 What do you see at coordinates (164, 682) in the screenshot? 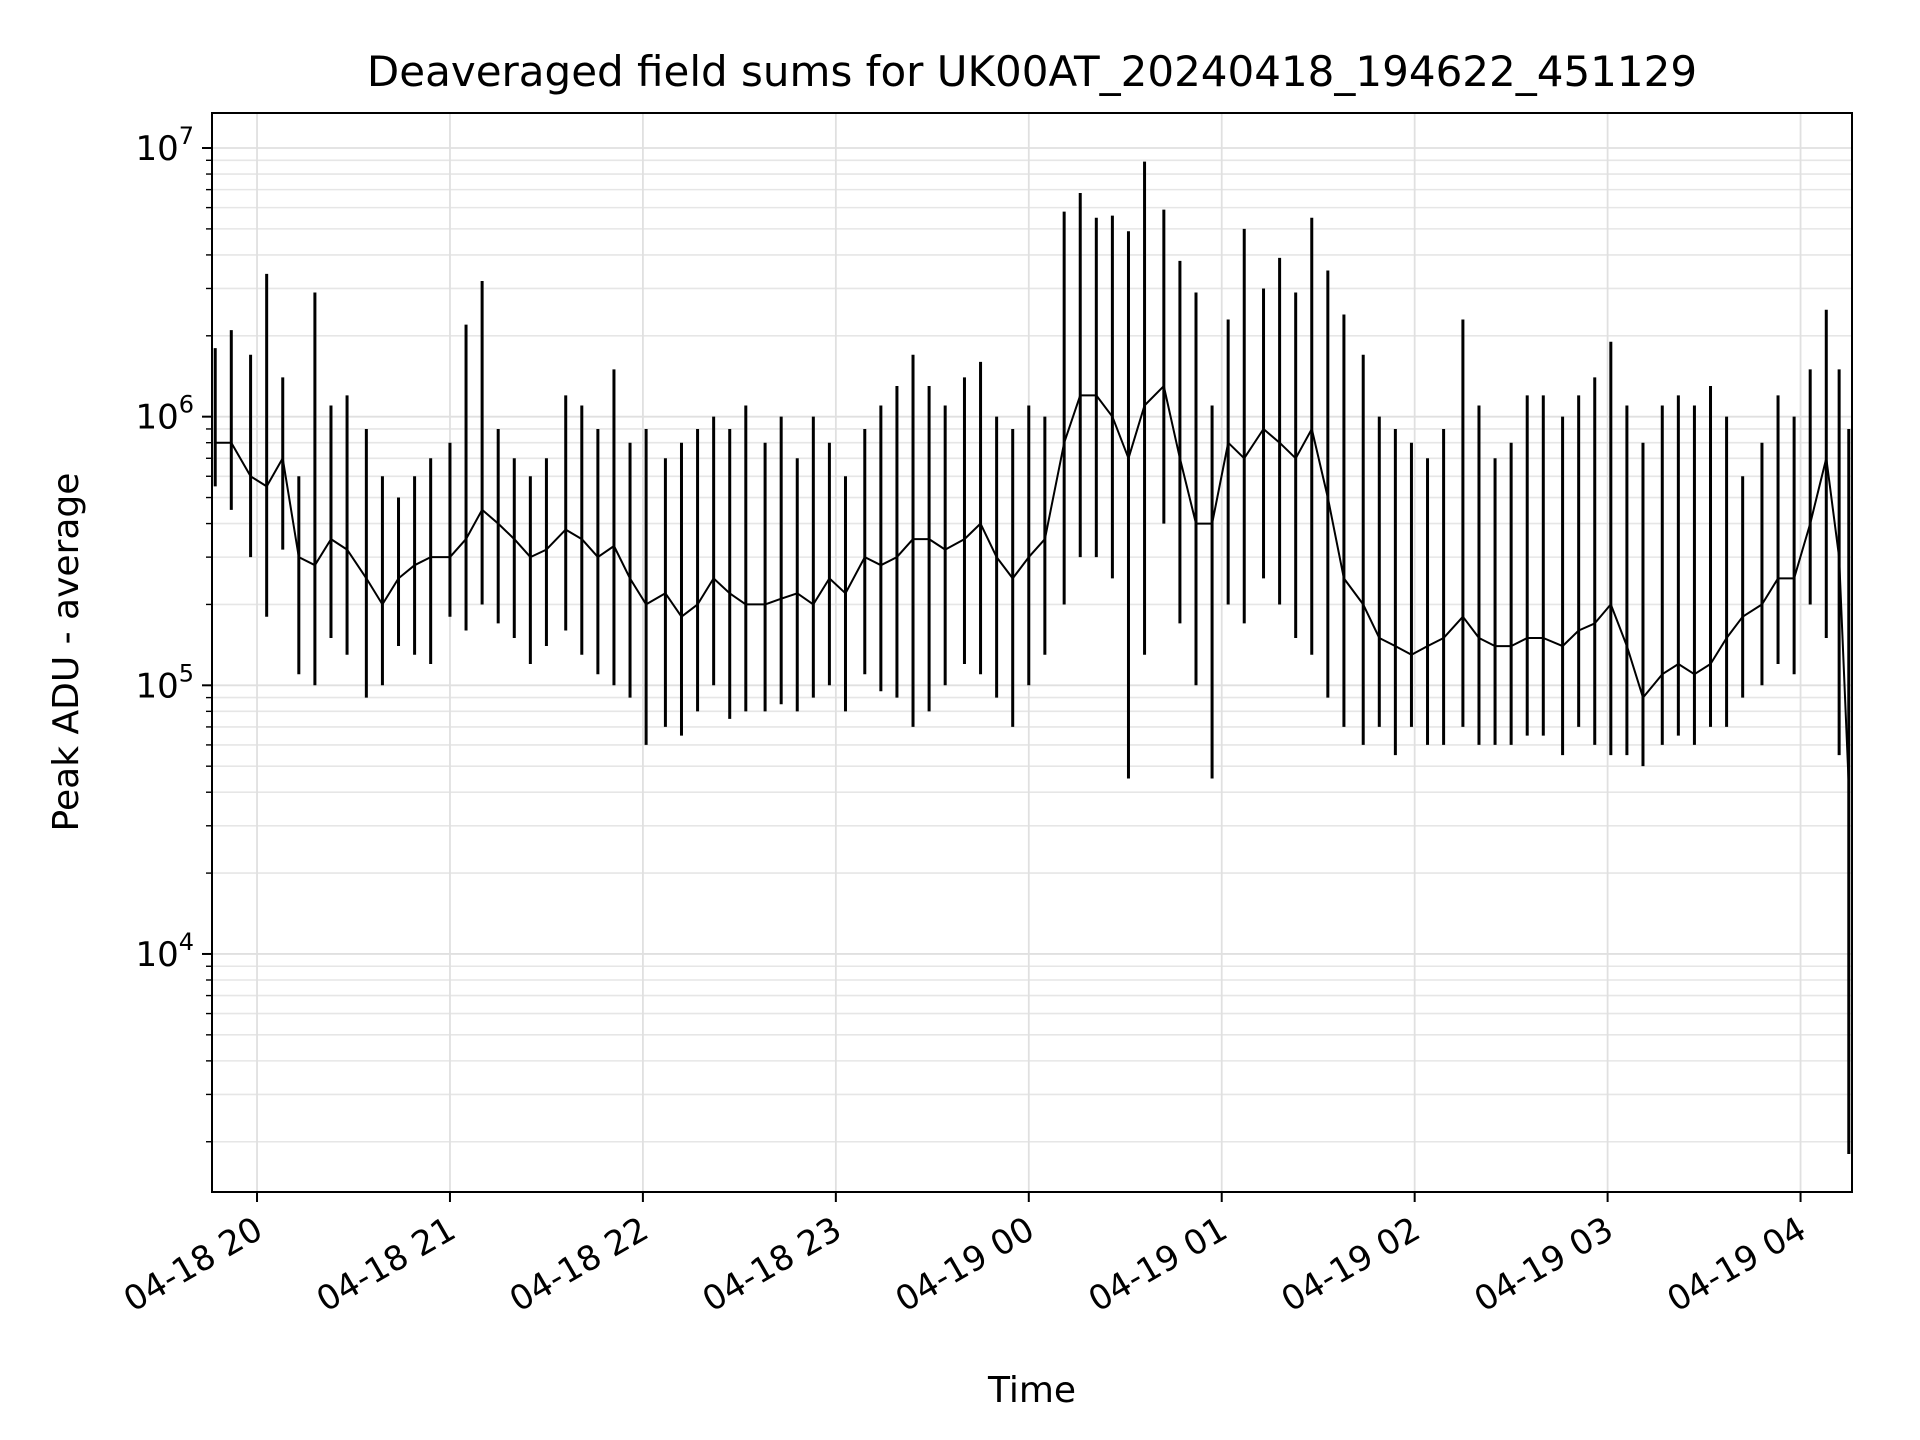
I see `y-tick-label: 10⁵` at bounding box center [164, 682].